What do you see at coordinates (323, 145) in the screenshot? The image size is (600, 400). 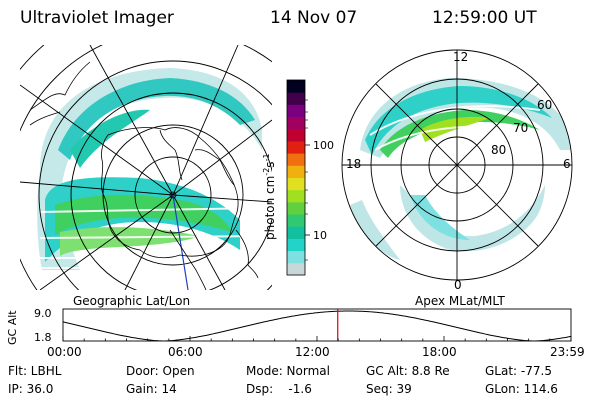 I see `colorbar-tick-100: 100` at bounding box center [323, 145].